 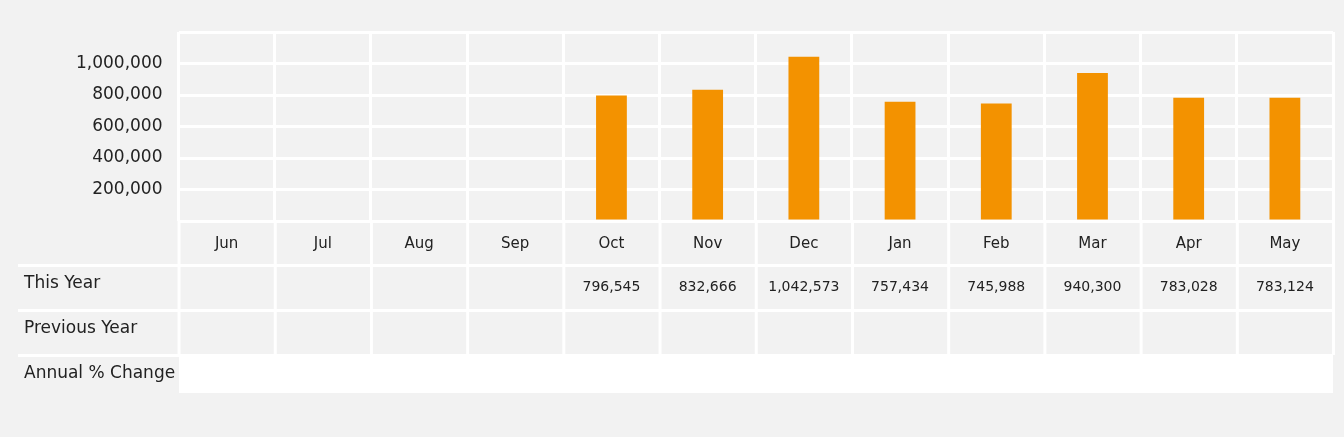 I want to click on x-tick-label: Dec, so click(x=804, y=242).